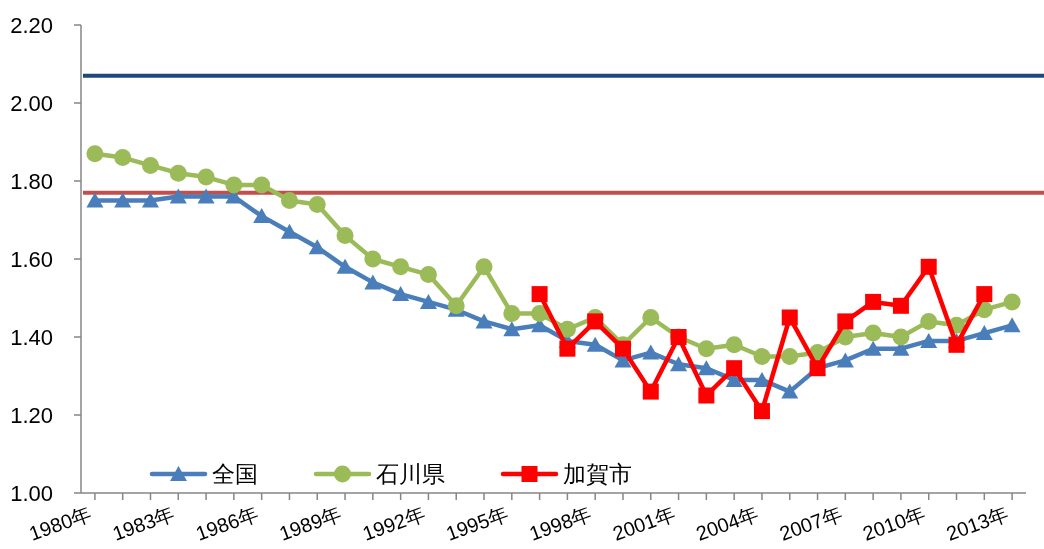 This screenshot has height=549, width=1044. I want to click on x-tick-label: 1992年, so click(393, 523).